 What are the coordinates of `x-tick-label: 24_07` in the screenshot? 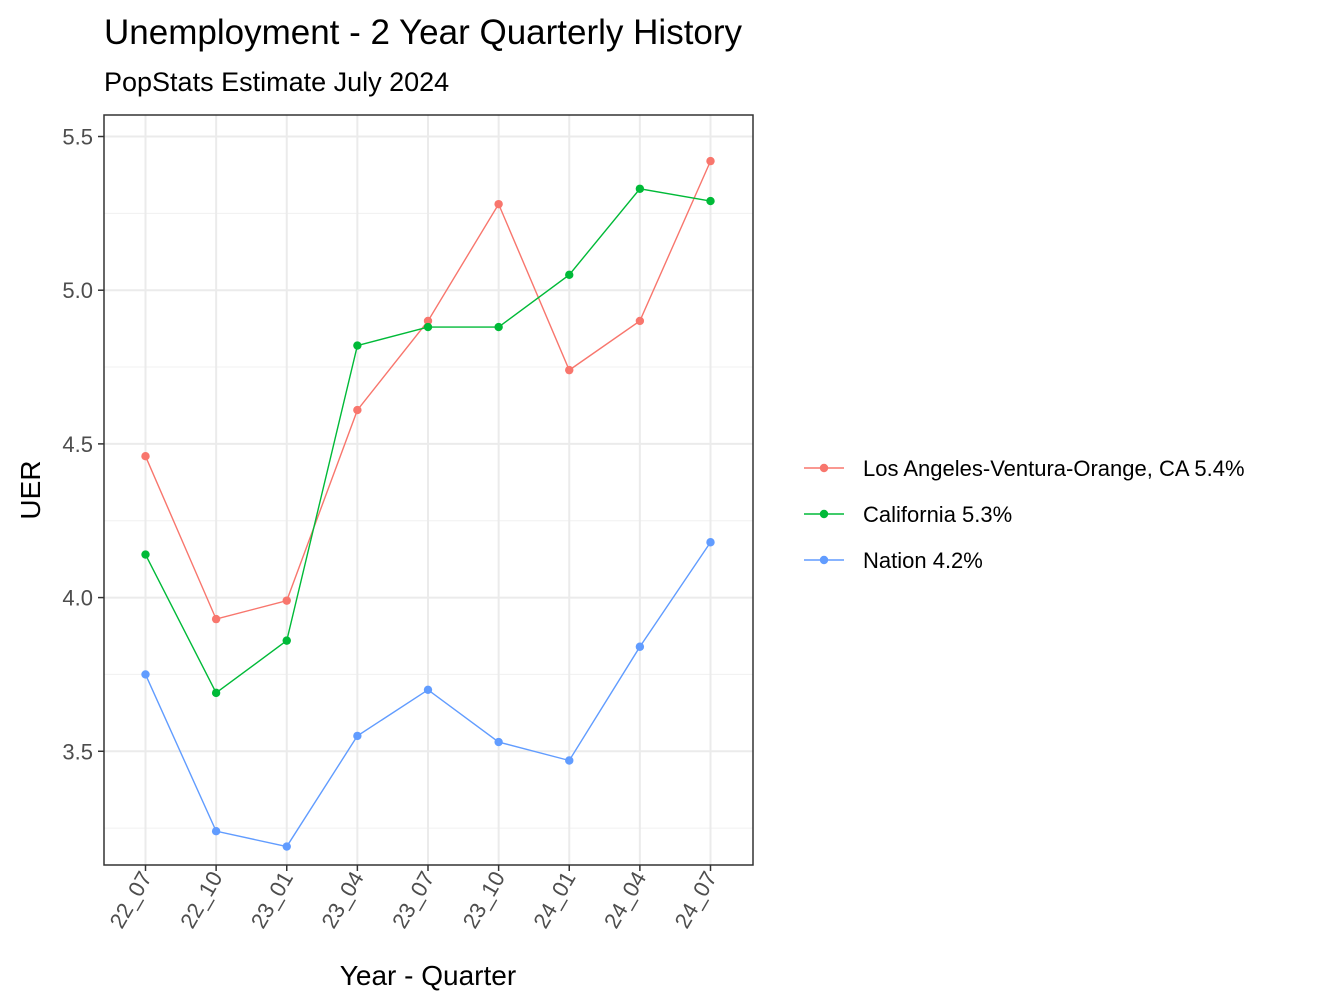 It's located at (696, 899).